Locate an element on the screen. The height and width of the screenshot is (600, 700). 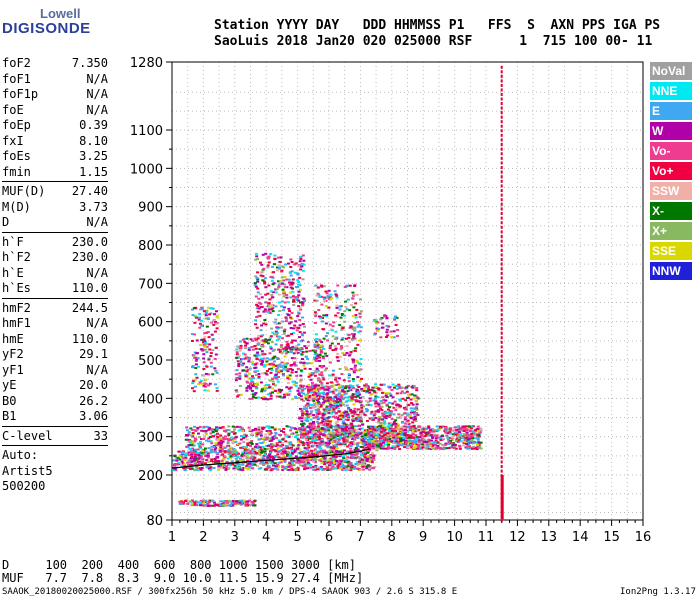
param-value: 3.25 is located at coordinates (93, 156).